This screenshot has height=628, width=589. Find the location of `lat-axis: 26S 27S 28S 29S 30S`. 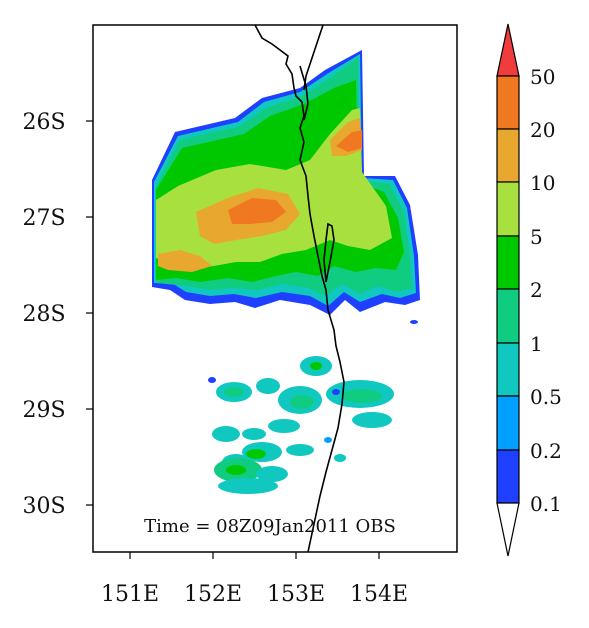

lat-axis: 26S 27S 28S 29S 30S is located at coordinates (57, 314).